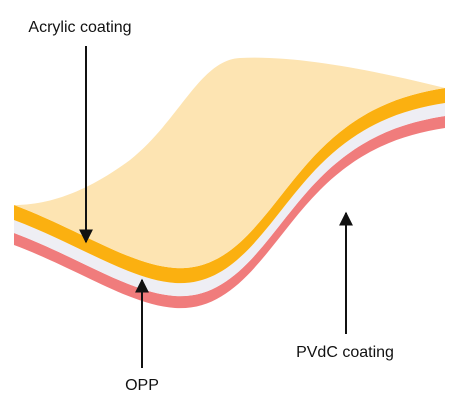 Image resolution: width=461 pixels, height=401 pixels. What do you see at coordinates (142, 385) in the screenshot?
I see `label: OPP` at bounding box center [142, 385].